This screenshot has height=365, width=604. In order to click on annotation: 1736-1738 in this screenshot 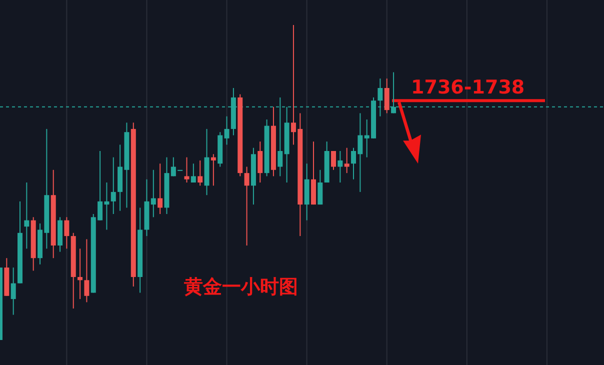, I will do `click(468, 87)`.